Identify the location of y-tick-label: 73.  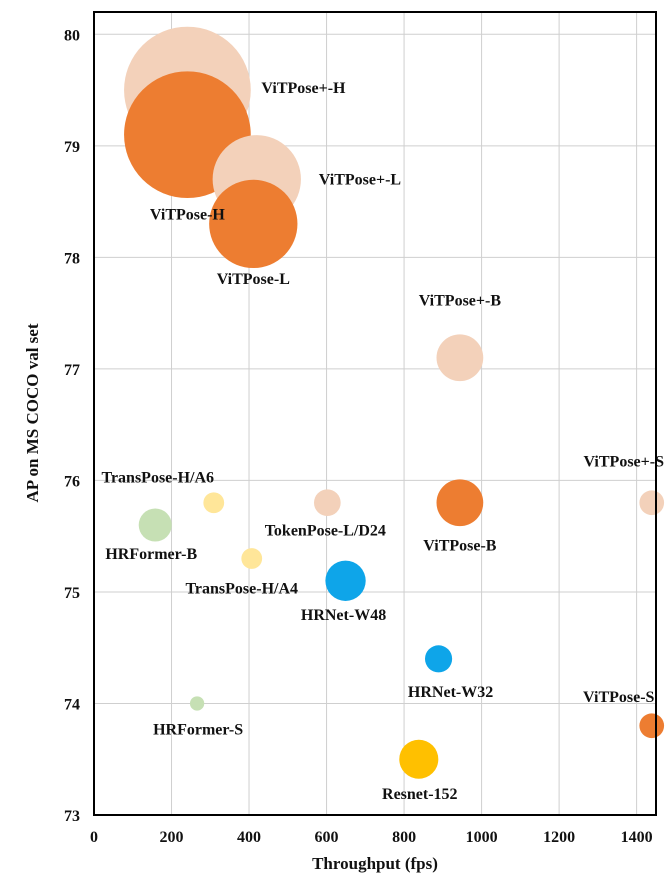
(72, 816).